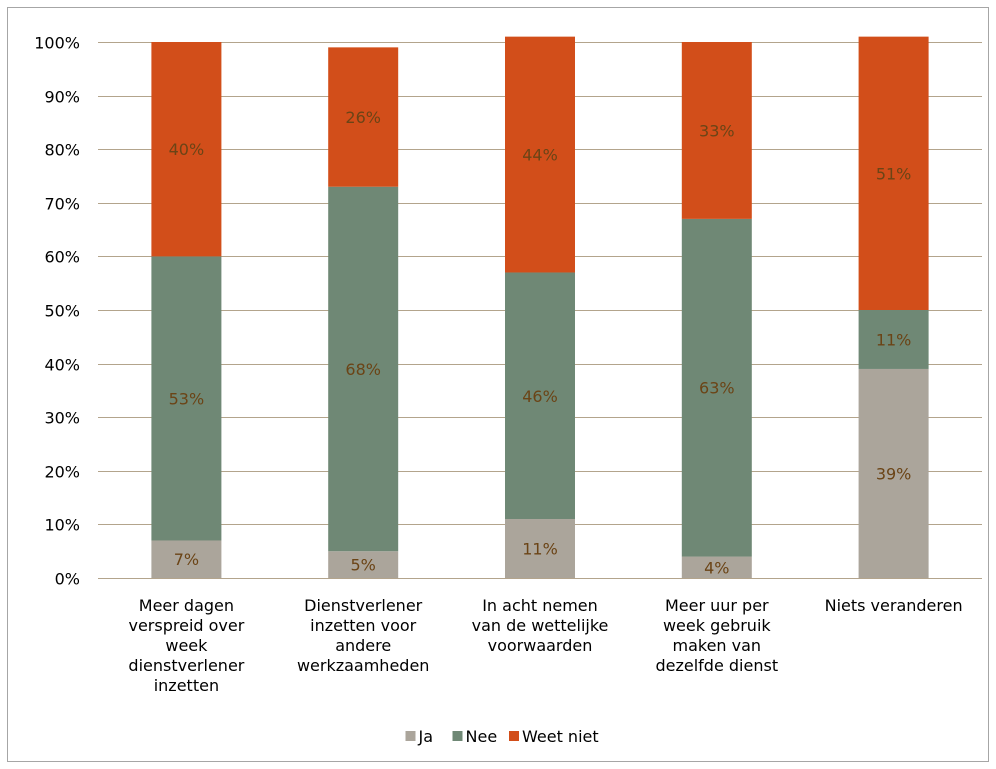 The width and height of the screenshot is (996, 769). I want to click on data-label: 46%, so click(540, 396).